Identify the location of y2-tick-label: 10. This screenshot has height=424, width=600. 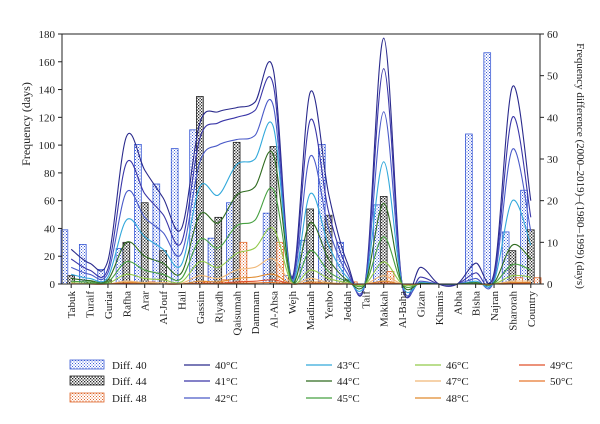
(553, 243).